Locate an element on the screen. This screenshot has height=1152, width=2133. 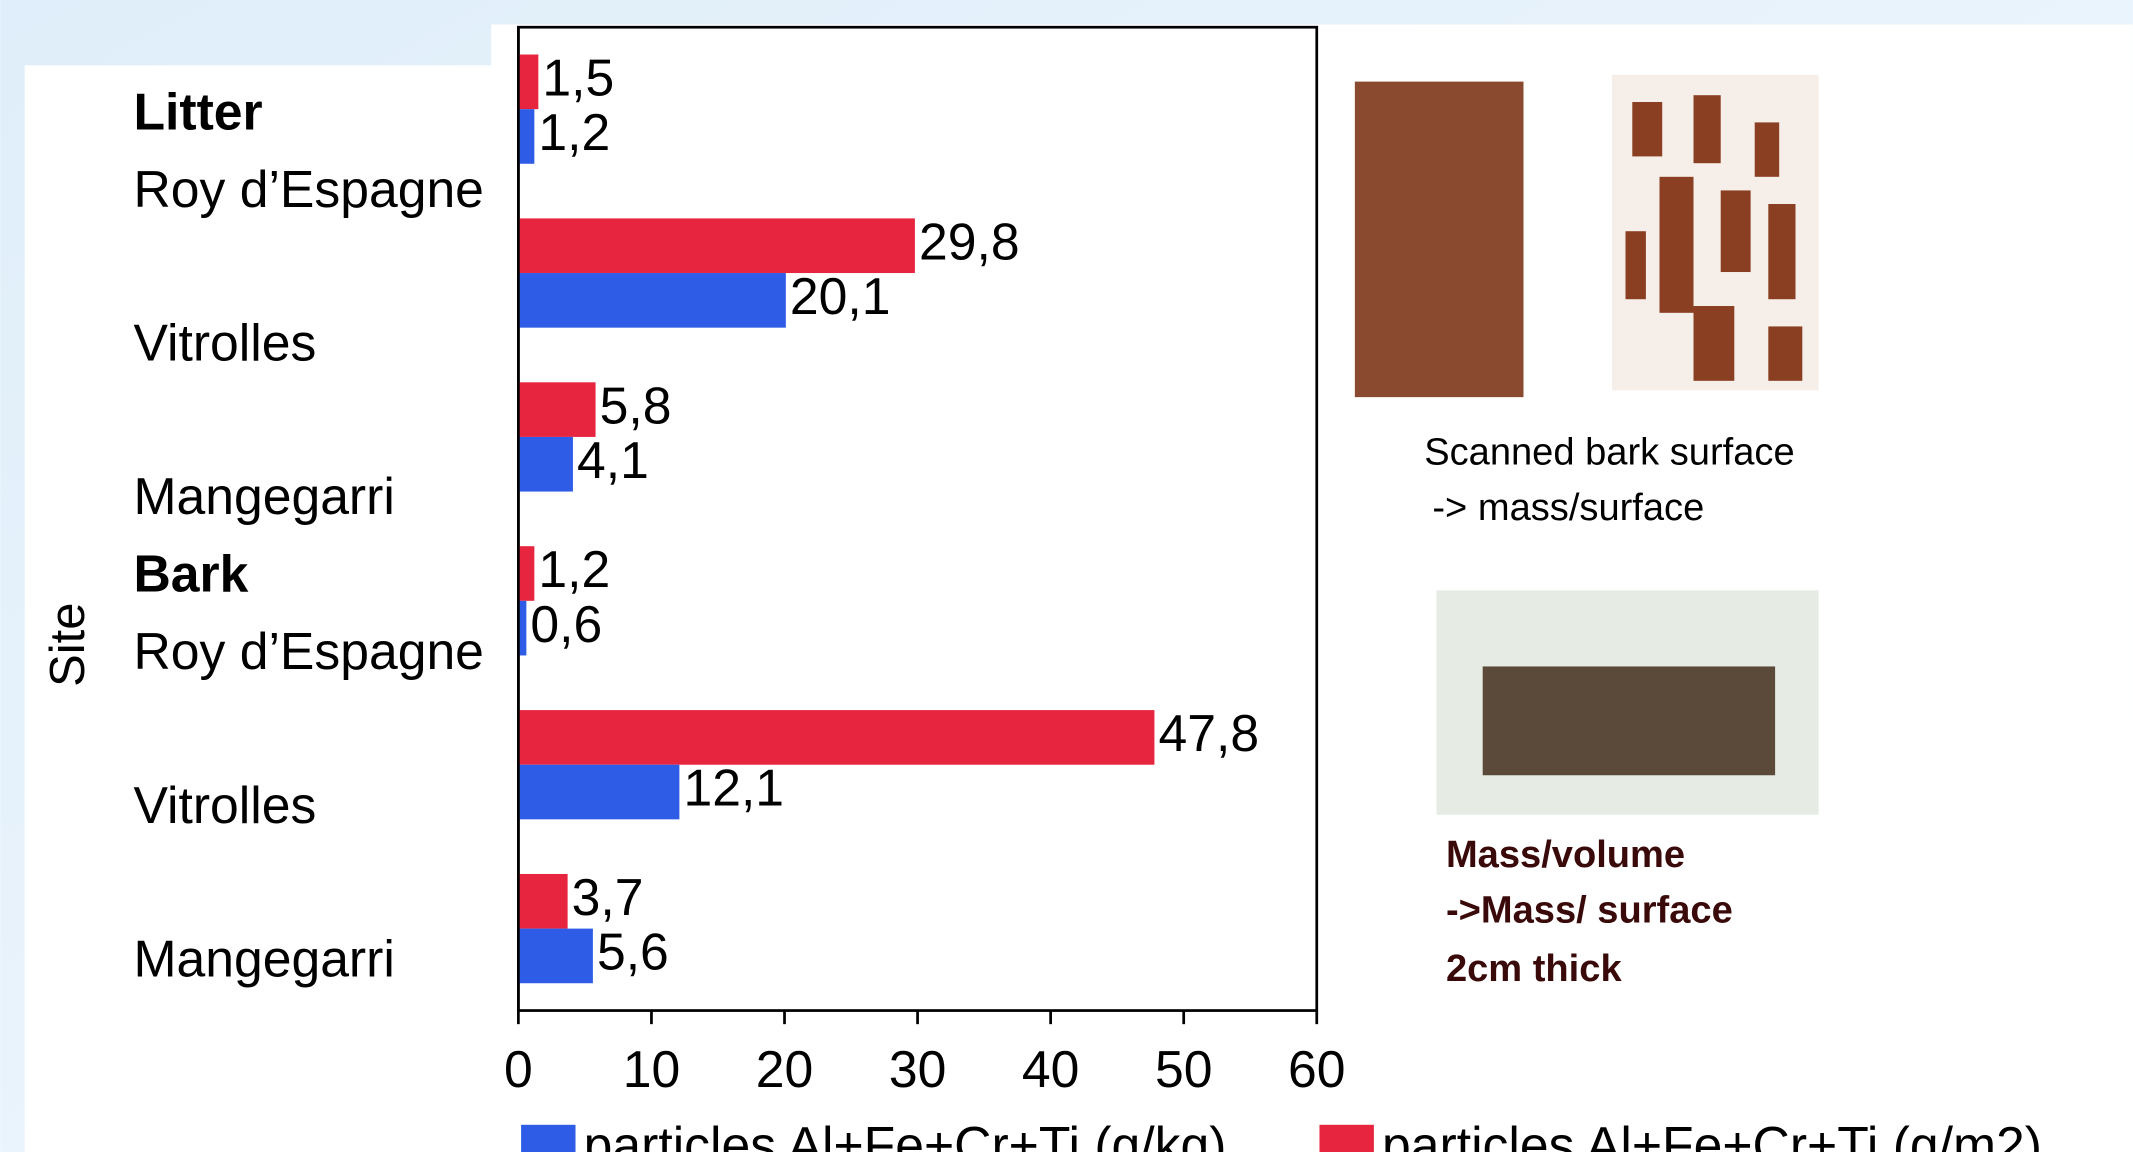
annotation: ->Mass/ surface is located at coordinates (1589, 911).